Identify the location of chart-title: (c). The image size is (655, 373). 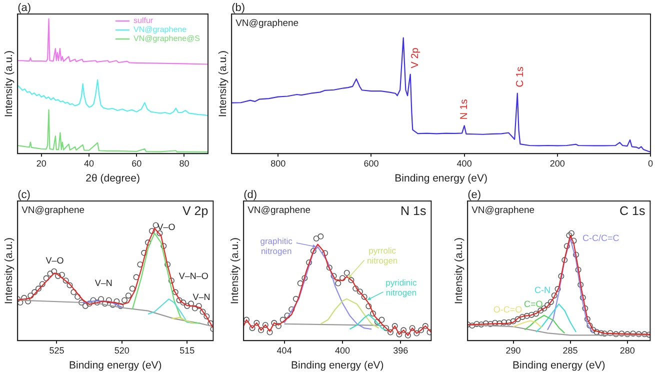
(24, 195).